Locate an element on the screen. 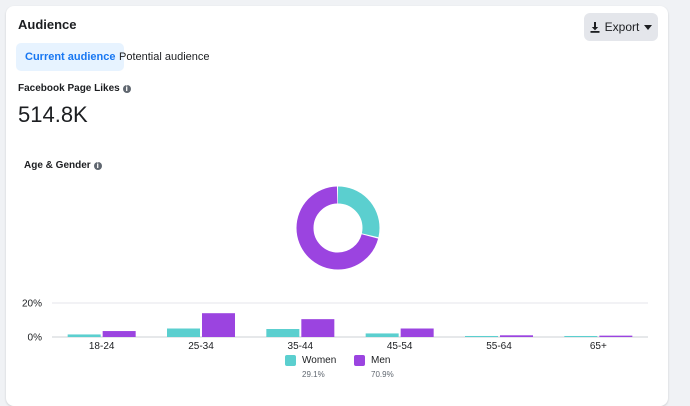 The height and width of the screenshot is (406, 690). caret-down-icon is located at coordinates (648, 27).